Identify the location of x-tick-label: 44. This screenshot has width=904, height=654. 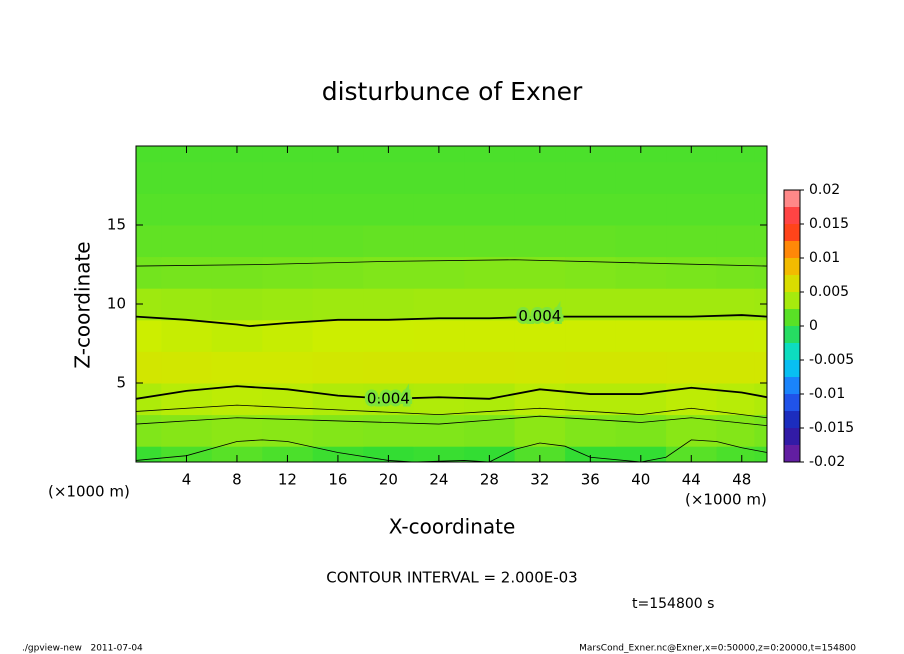
(691, 480).